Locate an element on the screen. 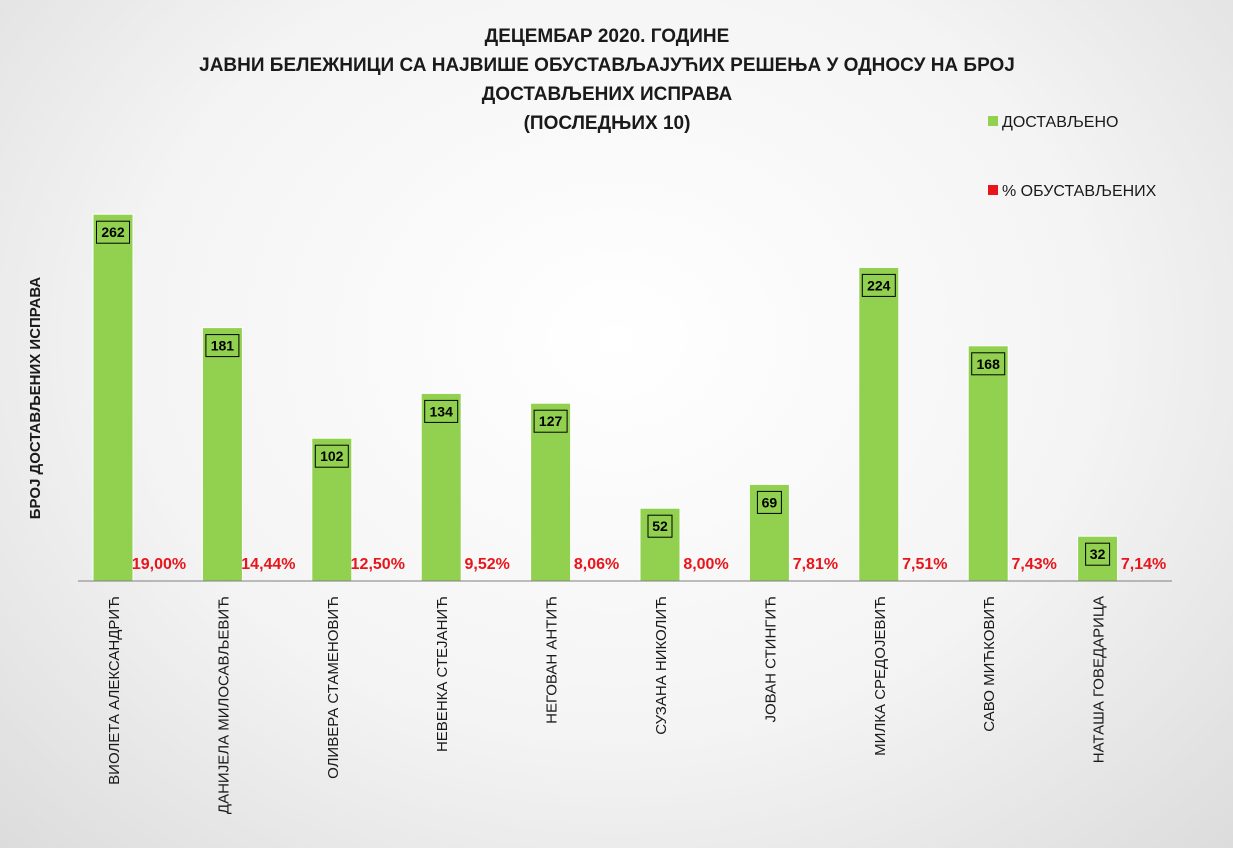 This screenshot has width=1233, height=848. category-label: САВО МИЋКОВИЋ is located at coordinates (989, 664).